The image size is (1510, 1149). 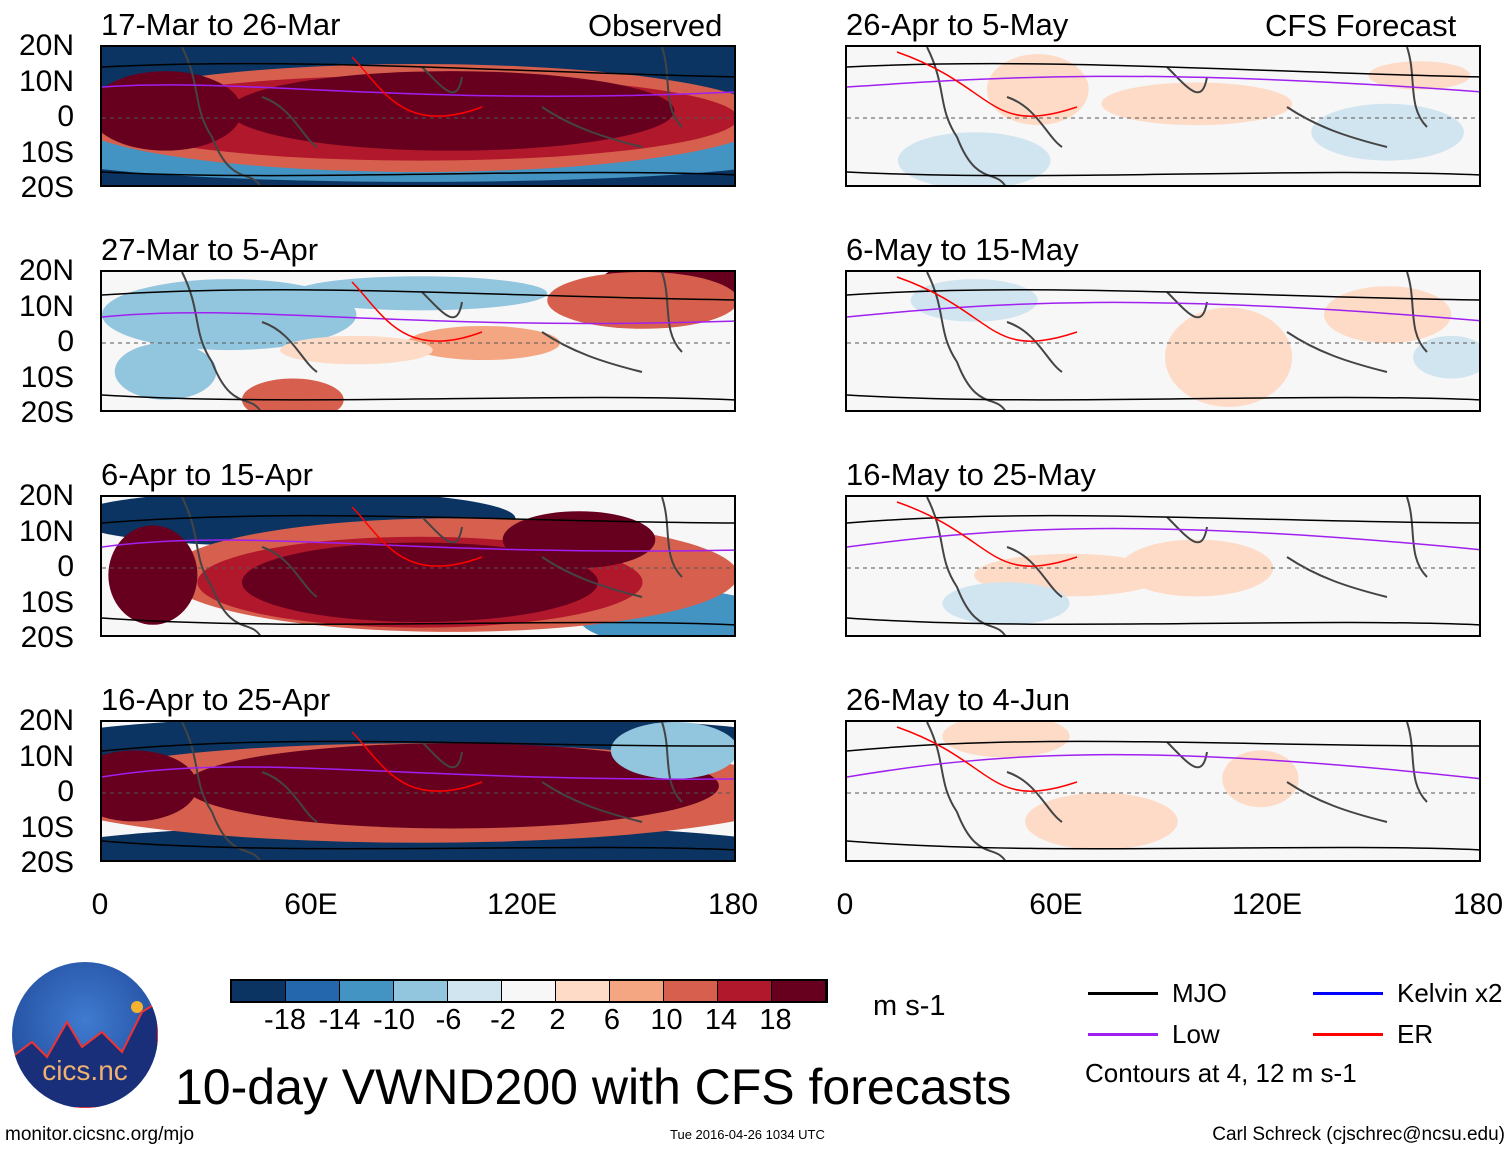 What do you see at coordinates (216, 699) in the screenshot?
I see `panel-title: 16-Apr to 25-Apr` at bounding box center [216, 699].